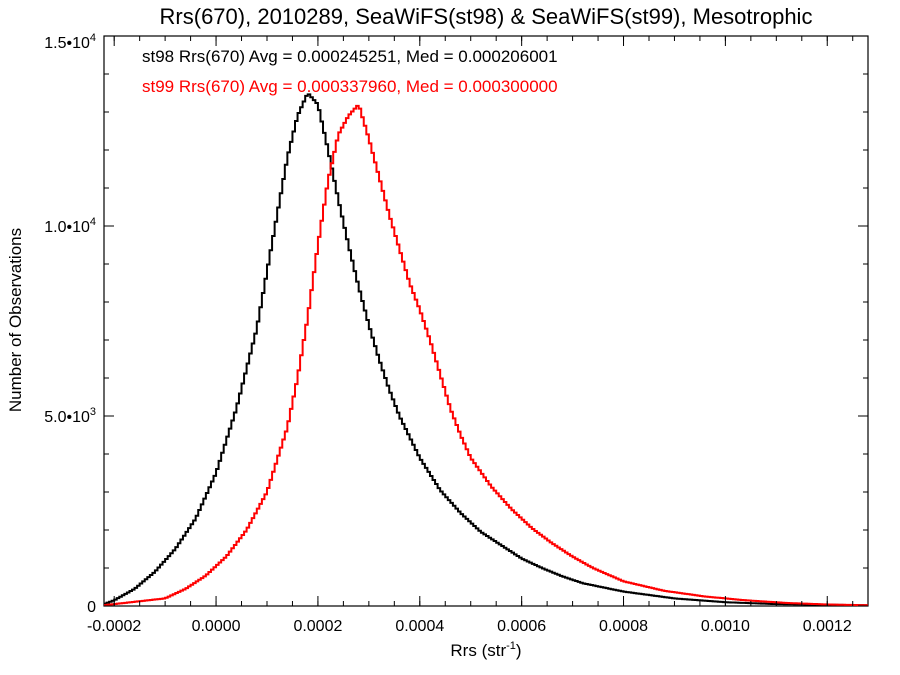 This screenshot has height=675, width=900. Describe the element at coordinates (67, 417) in the screenshot. I see `y-tick-label-main-1: 5.0•10` at that location.